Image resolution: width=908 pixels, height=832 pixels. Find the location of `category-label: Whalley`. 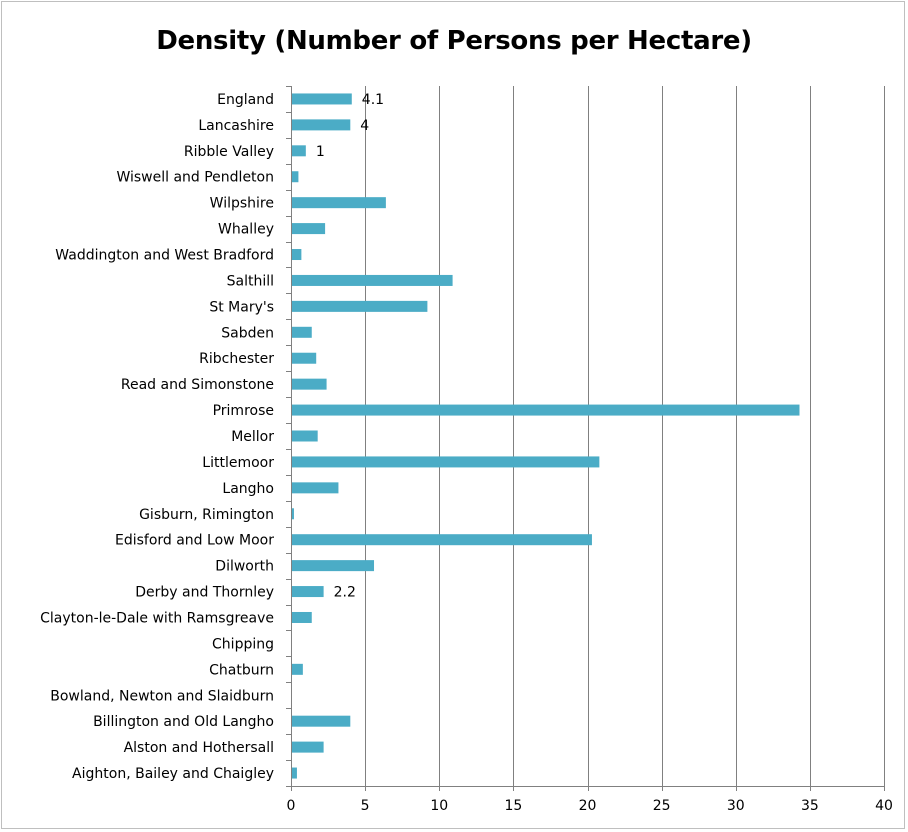

category-label: Whalley is located at coordinates (246, 230).